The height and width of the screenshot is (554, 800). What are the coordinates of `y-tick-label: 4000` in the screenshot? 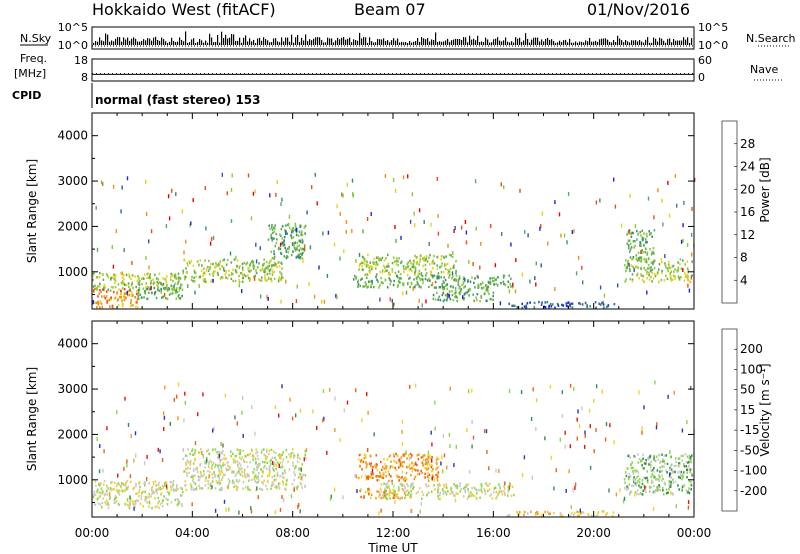 It's located at (72, 344).